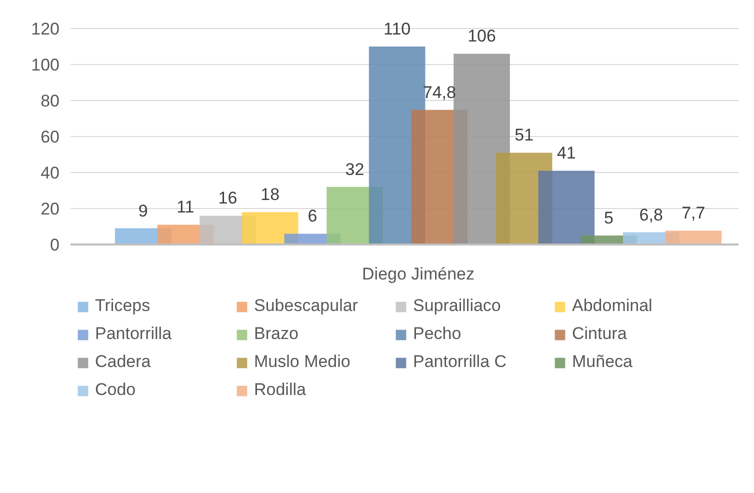 The image size is (754, 493). What do you see at coordinates (45, 65) in the screenshot?
I see `y-tick-label: 100` at bounding box center [45, 65].